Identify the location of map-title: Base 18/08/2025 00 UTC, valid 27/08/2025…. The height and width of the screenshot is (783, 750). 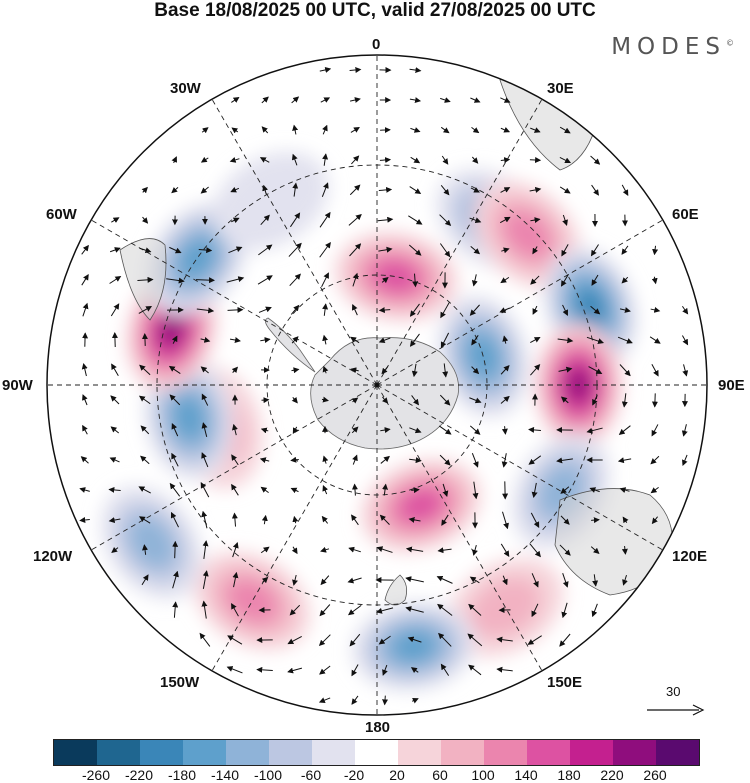
(375, 10).